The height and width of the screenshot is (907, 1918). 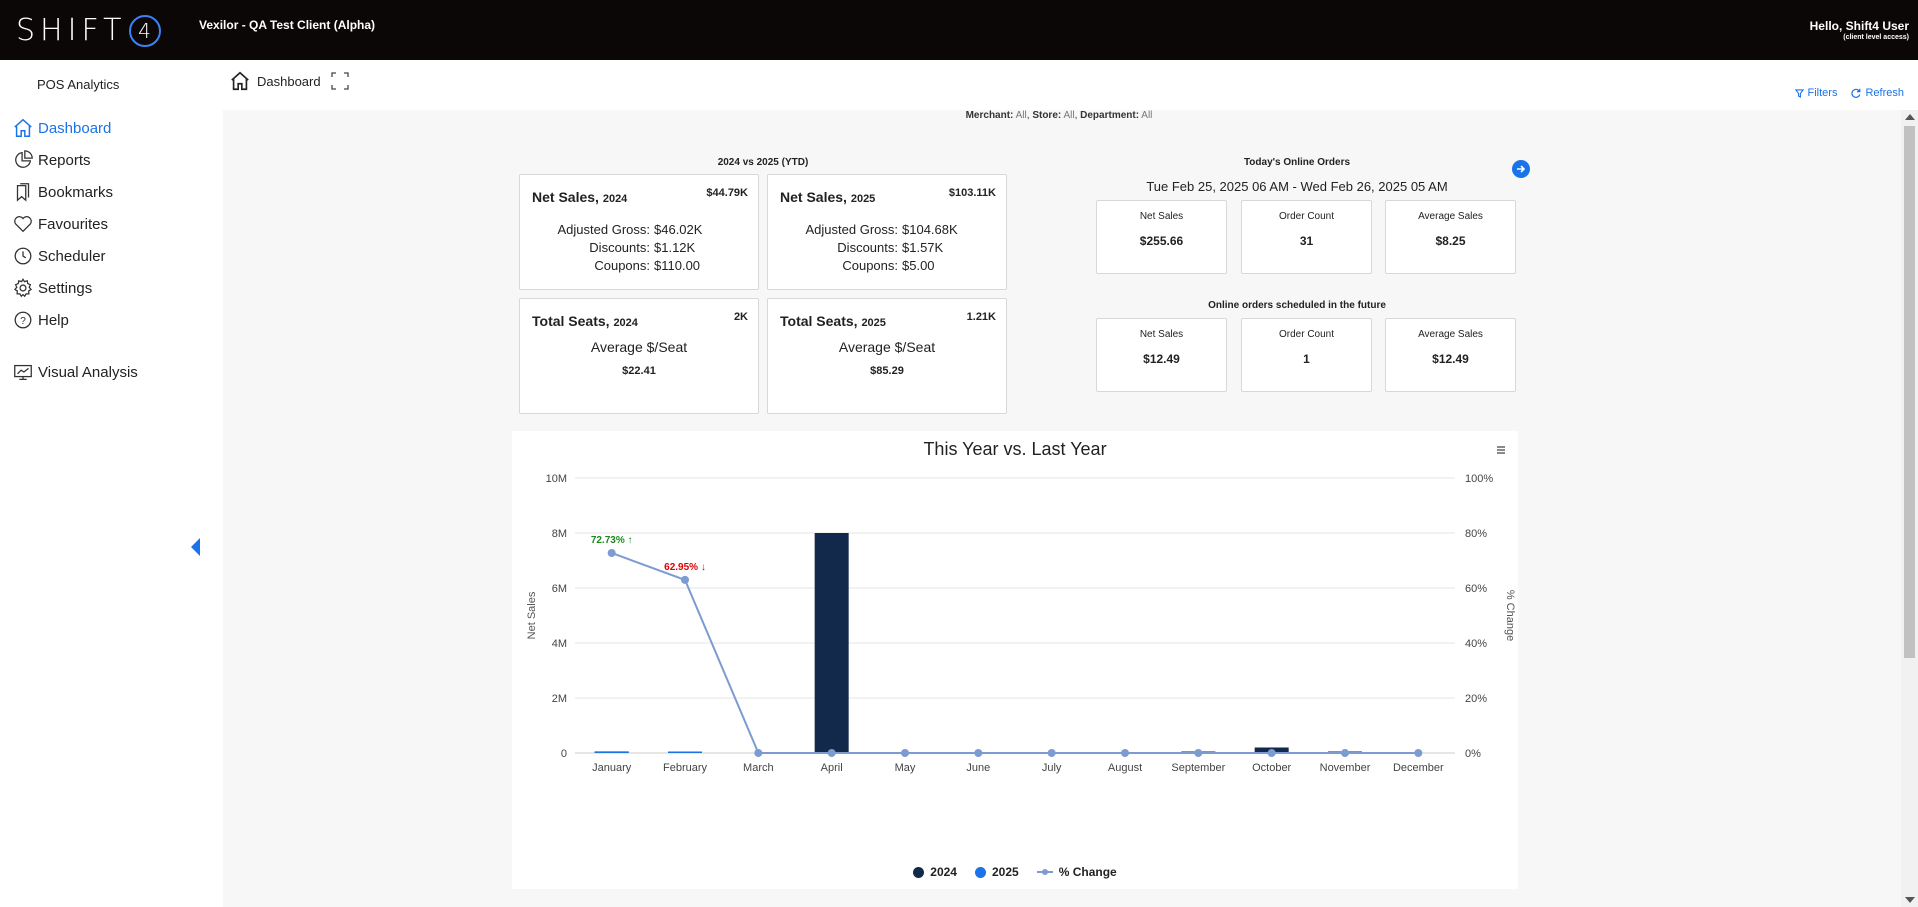 What do you see at coordinates (1161, 334) in the screenshot?
I see `metric-label: Net Sales` at bounding box center [1161, 334].